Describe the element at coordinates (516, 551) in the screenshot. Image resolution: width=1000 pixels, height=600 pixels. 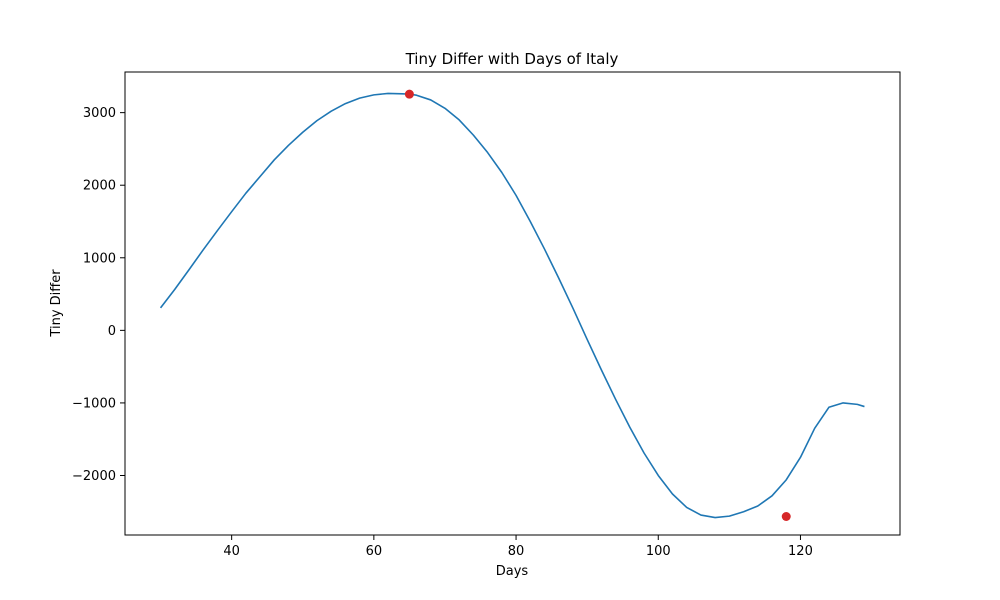
I see `x-tick-label: 80` at that location.